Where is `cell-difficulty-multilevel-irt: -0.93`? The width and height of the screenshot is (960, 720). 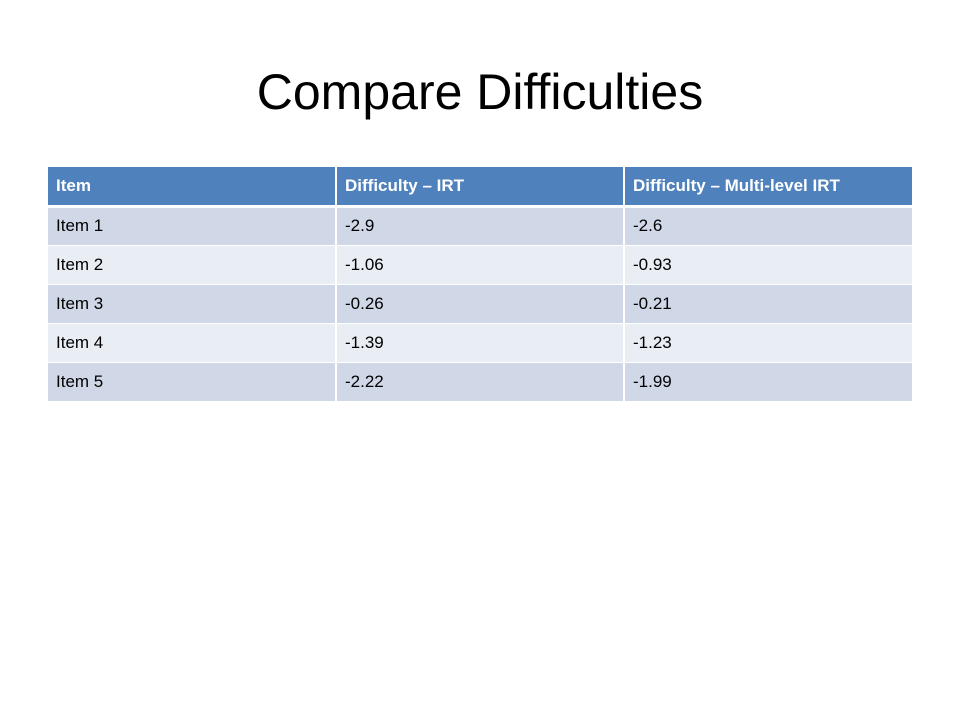
cell-difficulty-multilevel-irt: -0.93 is located at coordinates (768, 265).